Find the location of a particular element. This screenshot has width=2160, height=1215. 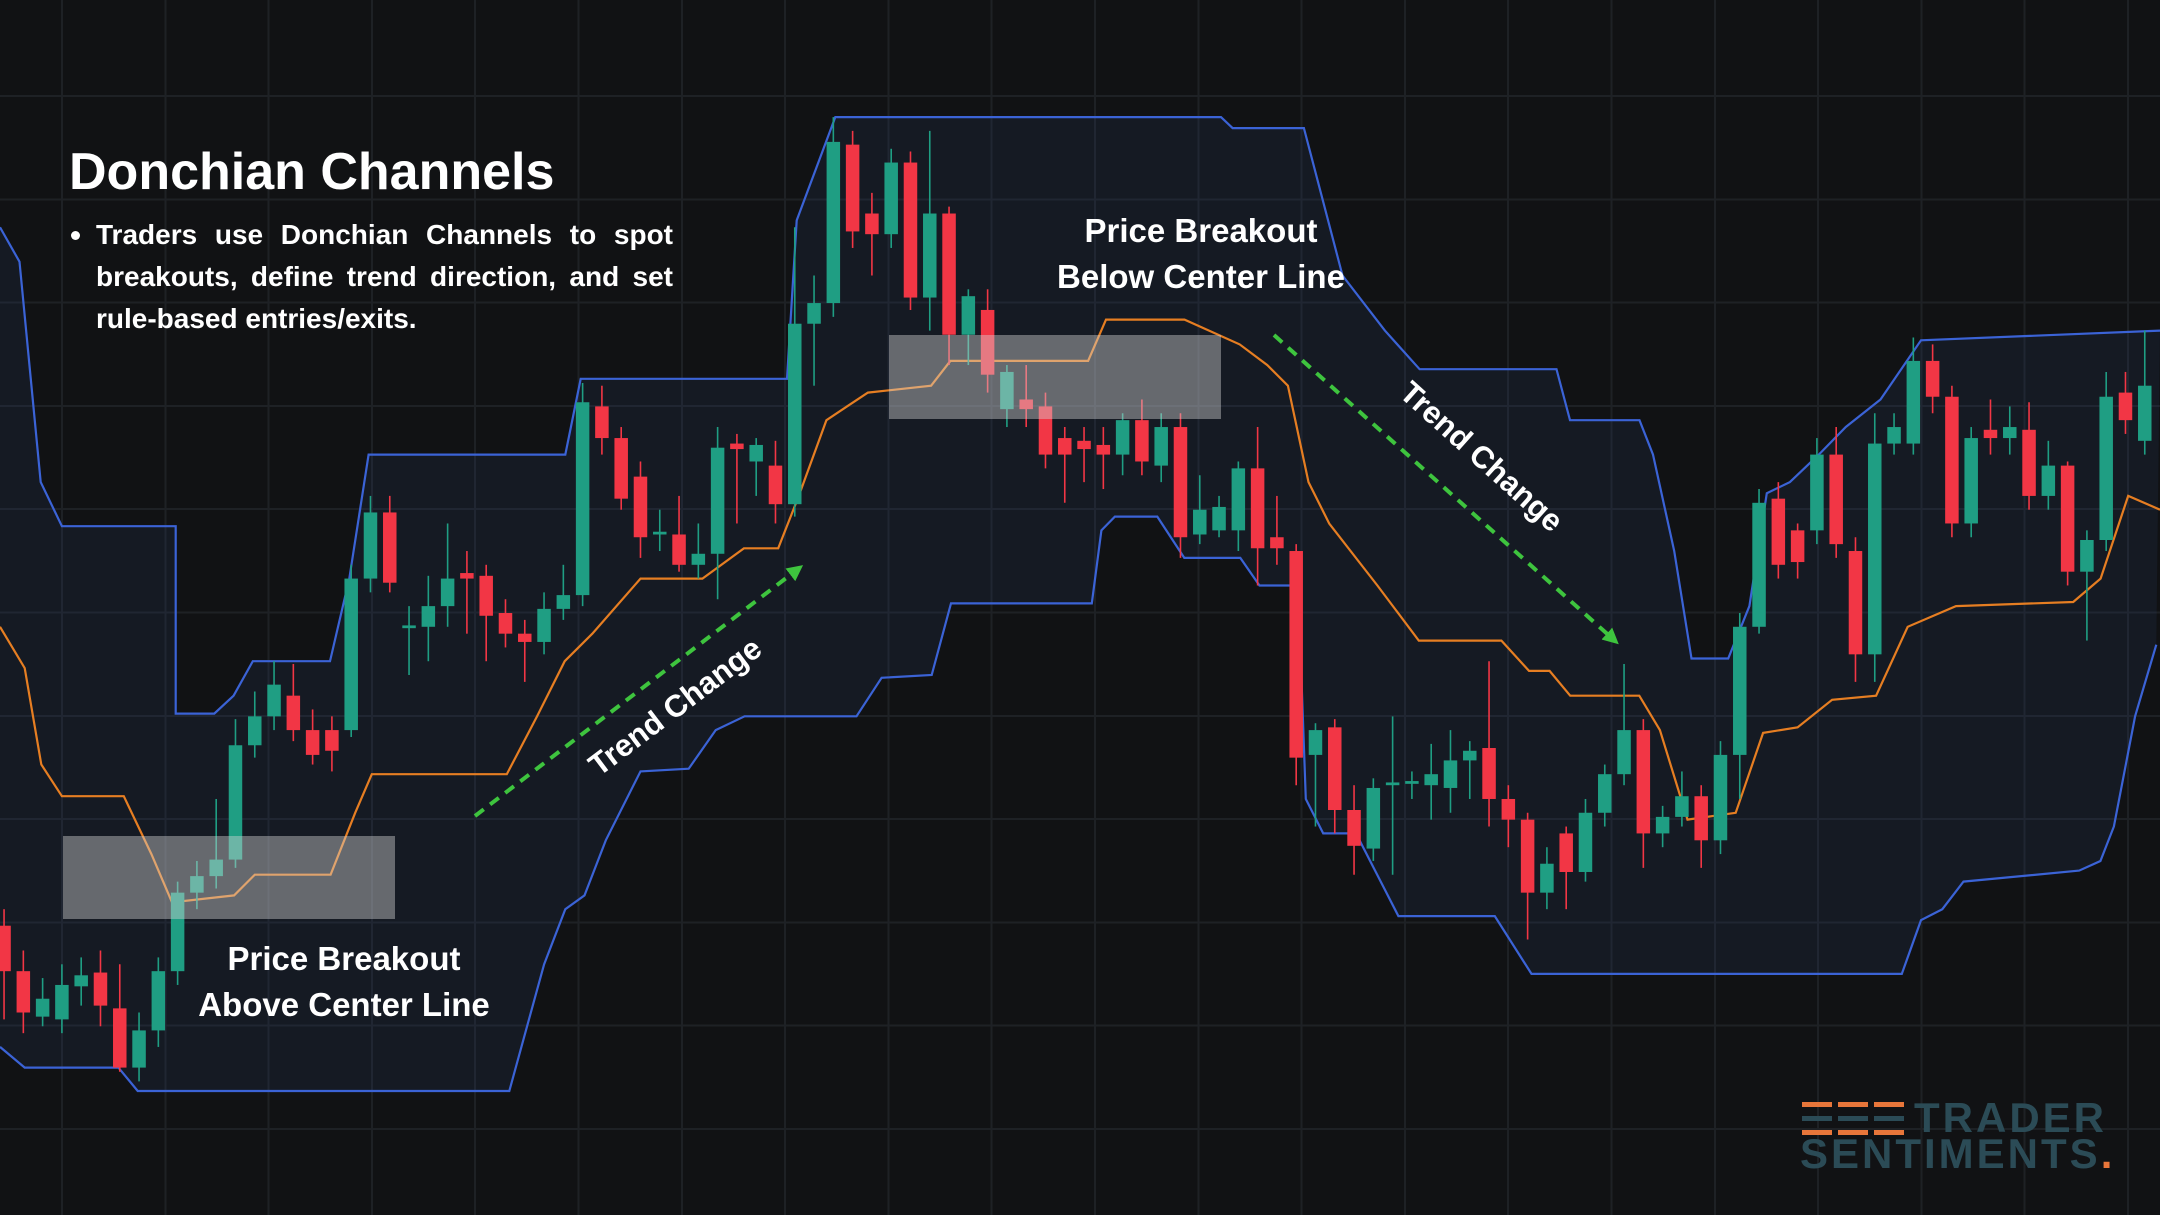

logo-line: SENTIMENTS is located at coordinates (1950, 1153).